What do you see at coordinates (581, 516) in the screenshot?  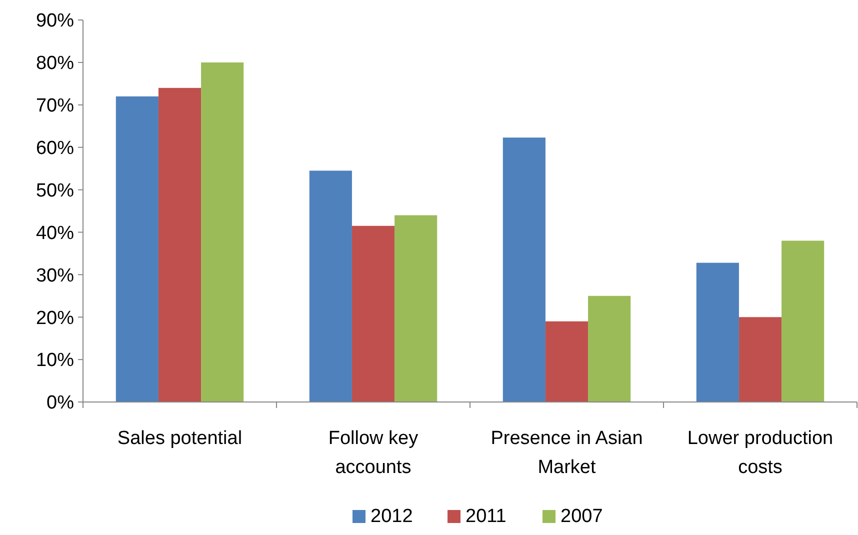 I see `legend-label: 2007` at bounding box center [581, 516].